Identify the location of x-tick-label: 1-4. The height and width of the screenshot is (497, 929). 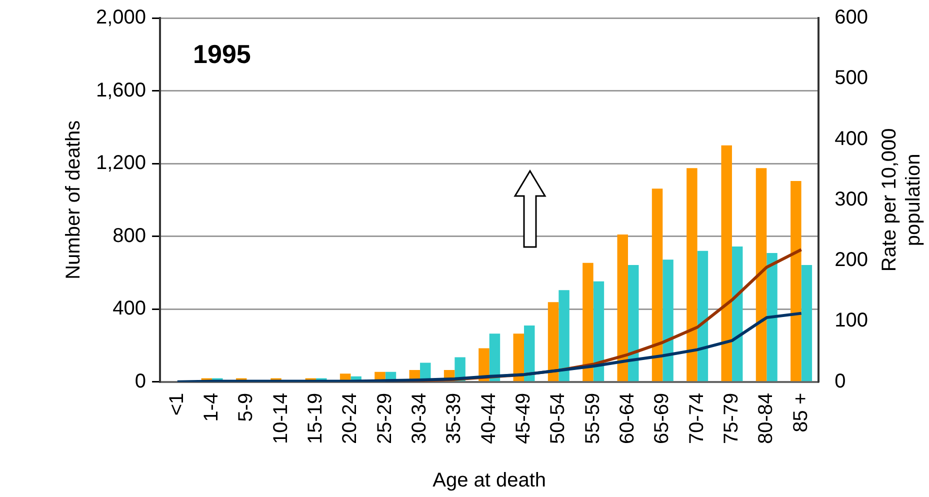
(211, 407).